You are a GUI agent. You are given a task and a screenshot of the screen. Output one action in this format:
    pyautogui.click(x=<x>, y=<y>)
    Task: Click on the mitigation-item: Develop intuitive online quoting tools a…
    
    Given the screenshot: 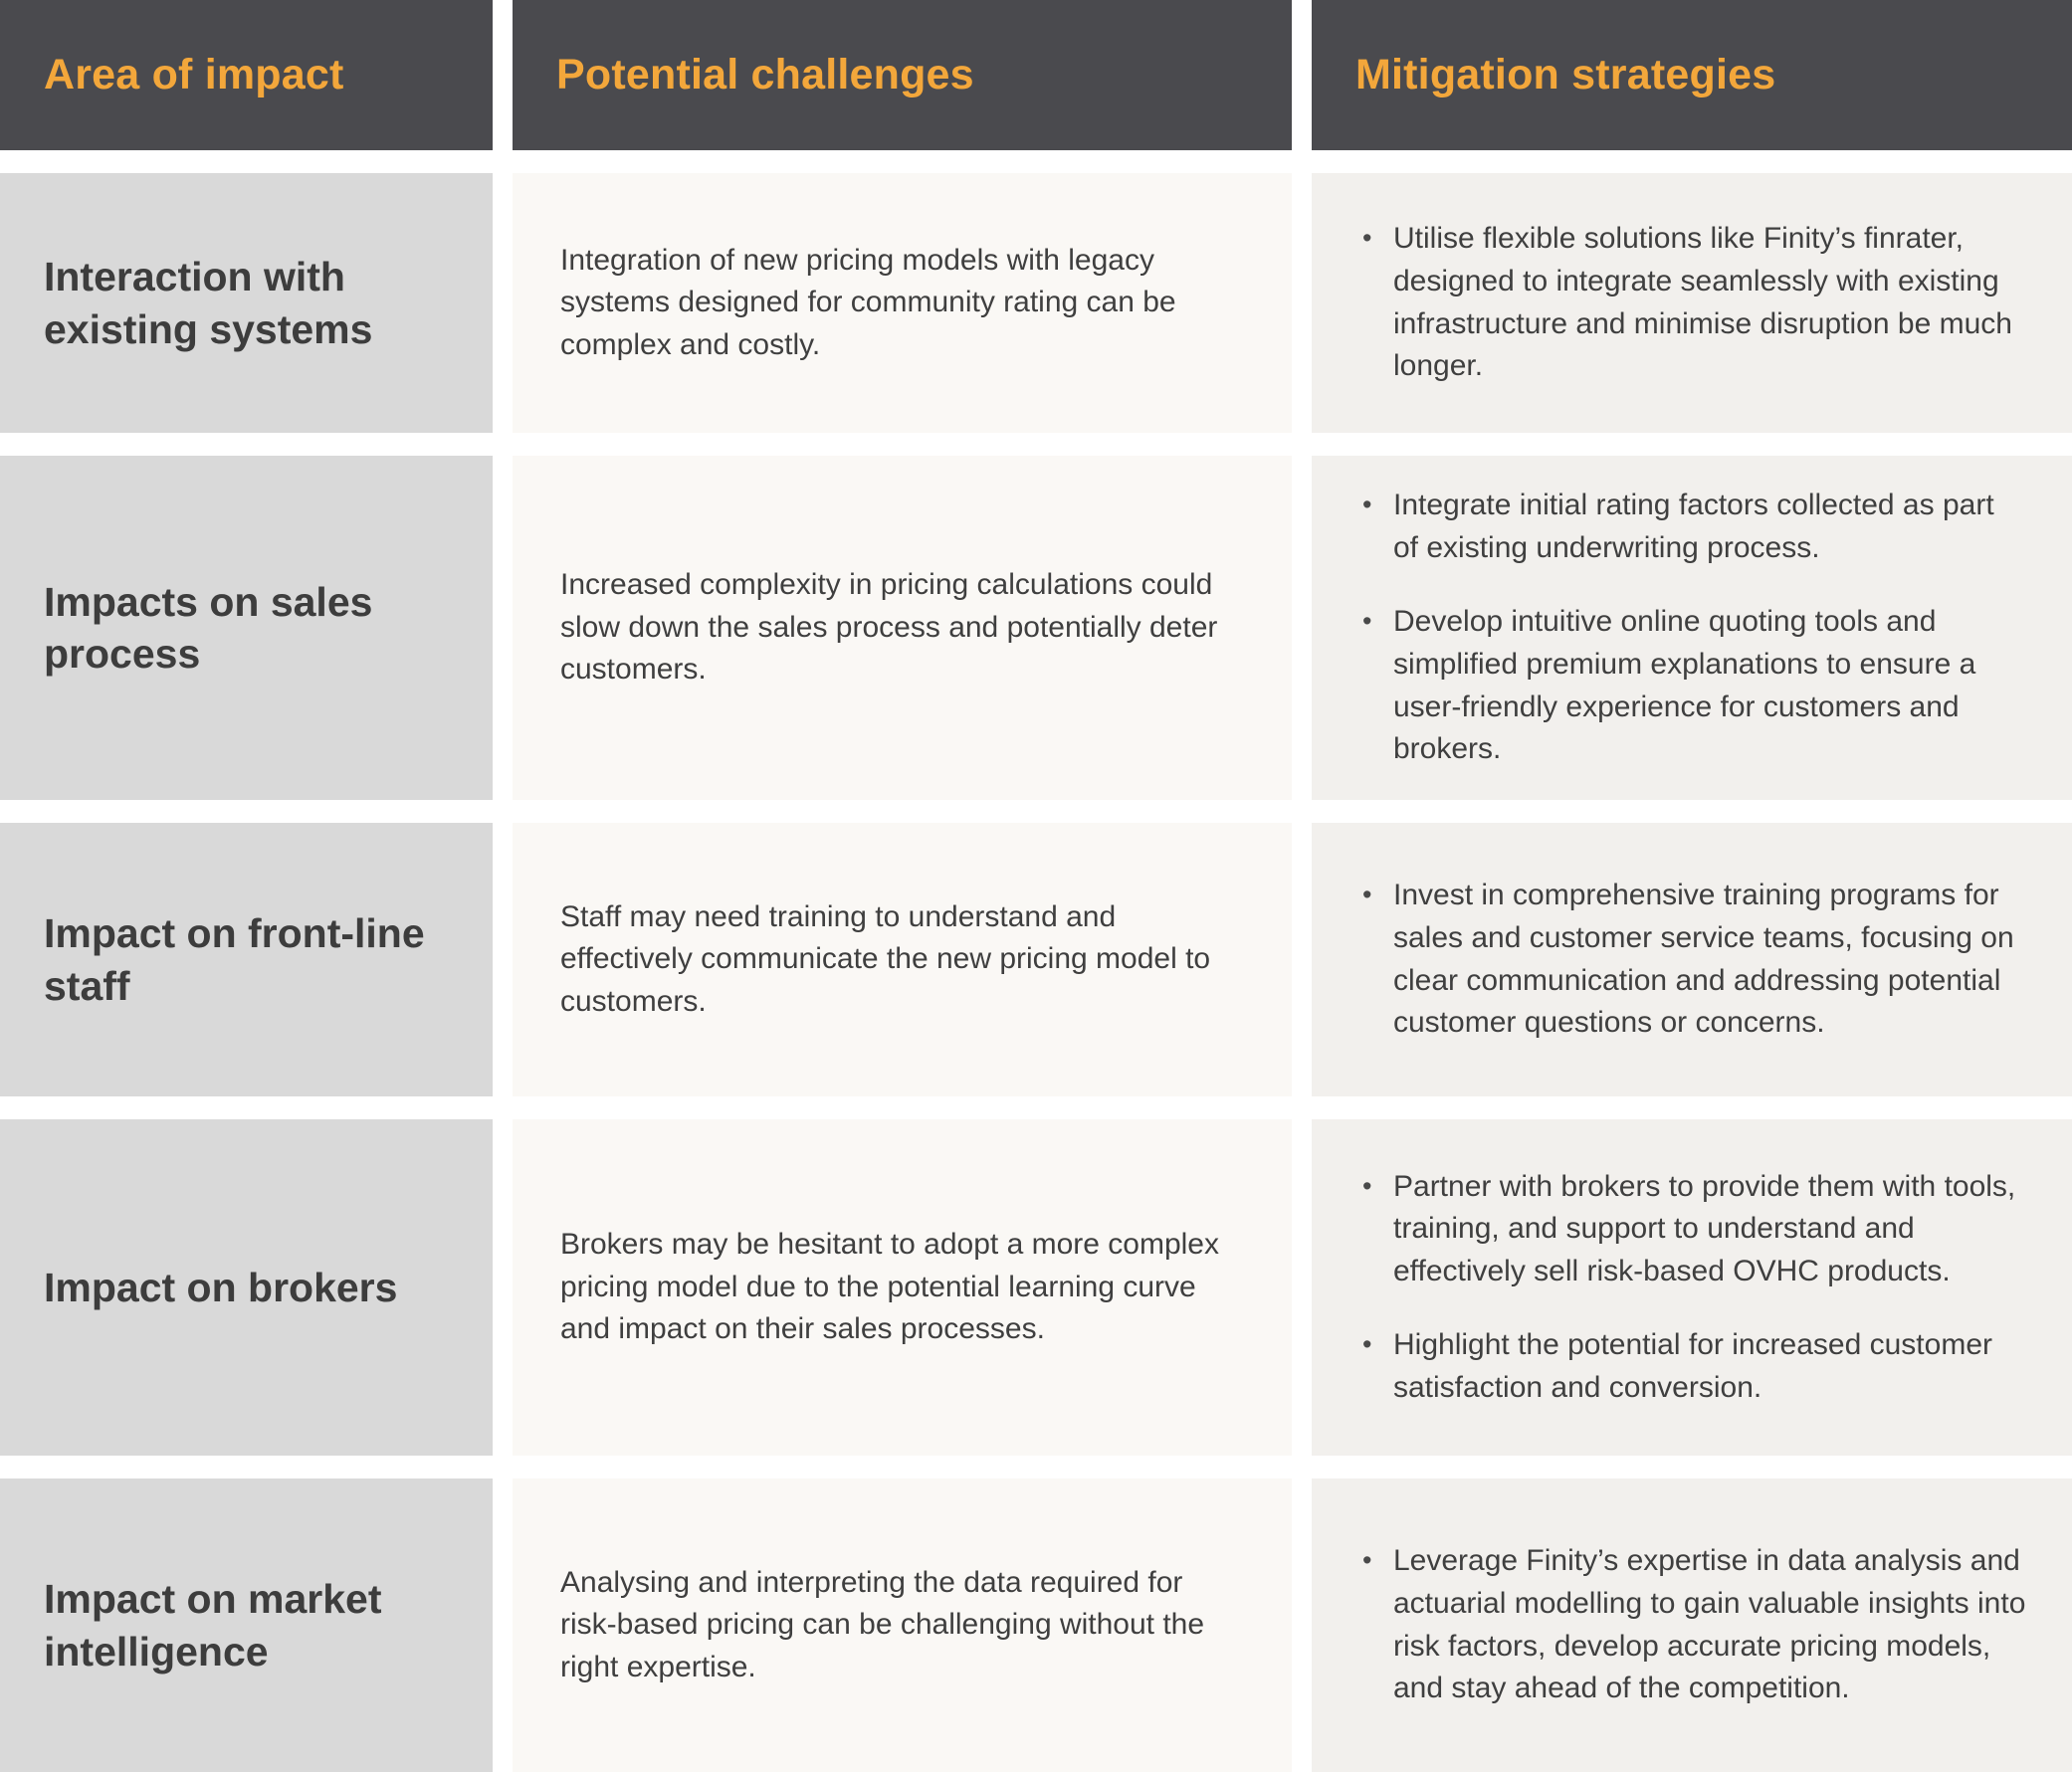 What is the action you would take?
    pyautogui.click(x=1691, y=685)
    